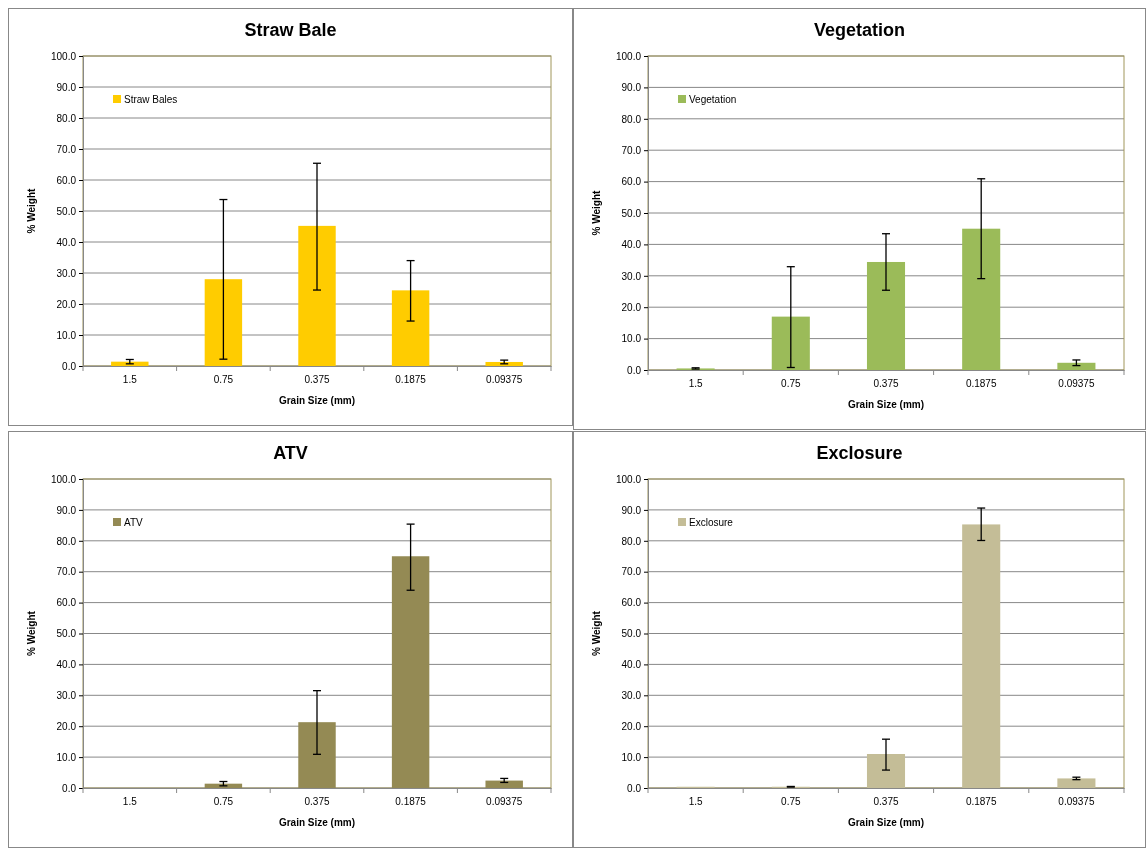  What do you see at coordinates (713, 99) in the screenshot?
I see `legend-label: Vegetation` at bounding box center [713, 99].